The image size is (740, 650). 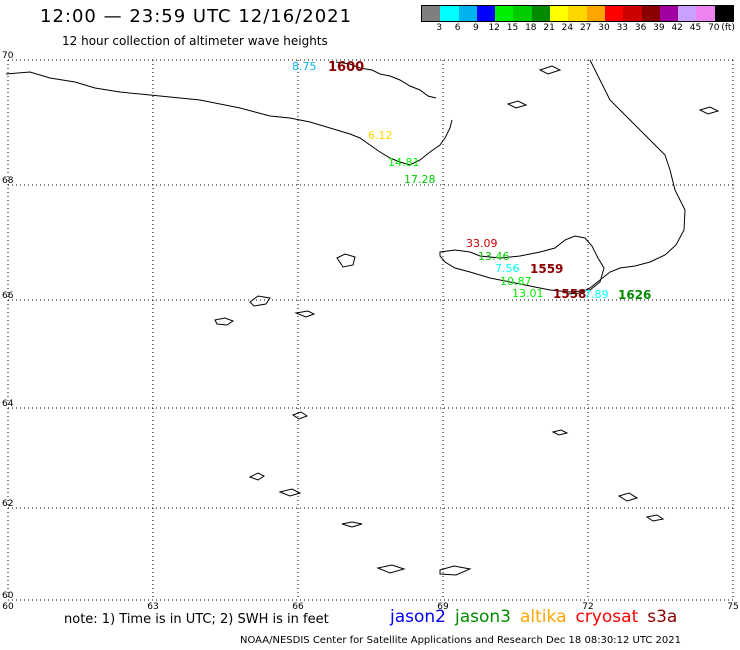 I want to click on wave-height-label: 13.46, so click(x=494, y=256).